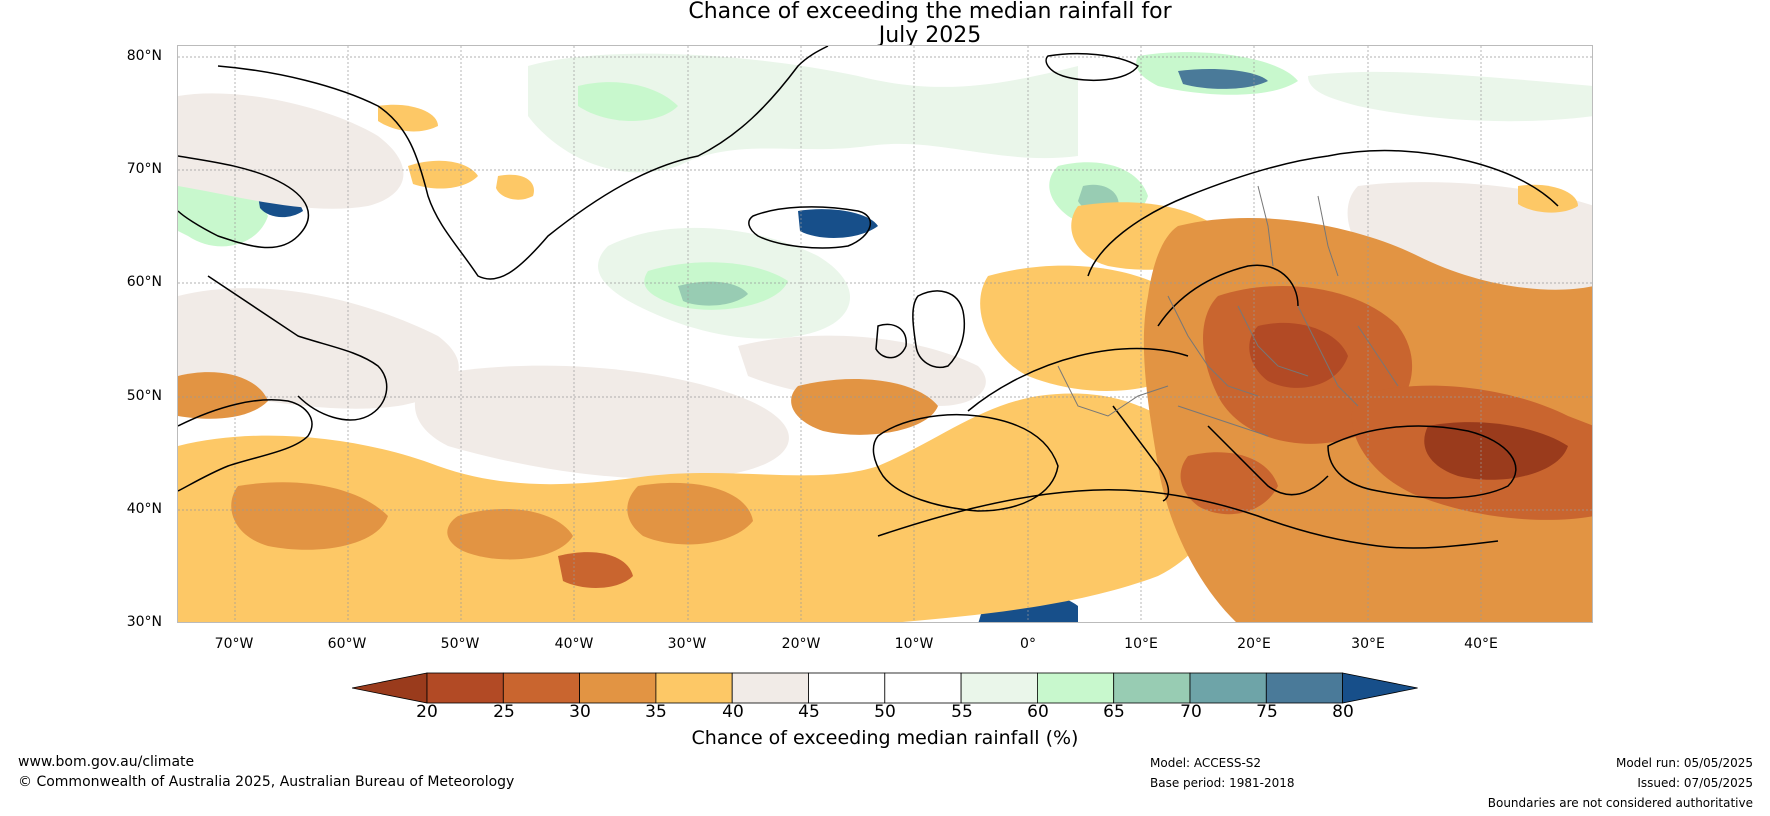 This screenshot has width=1770, height=816. Describe the element at coordinates (1254, 644) in the screenshot. I see `lon-label-20e: 20°E` at that location.